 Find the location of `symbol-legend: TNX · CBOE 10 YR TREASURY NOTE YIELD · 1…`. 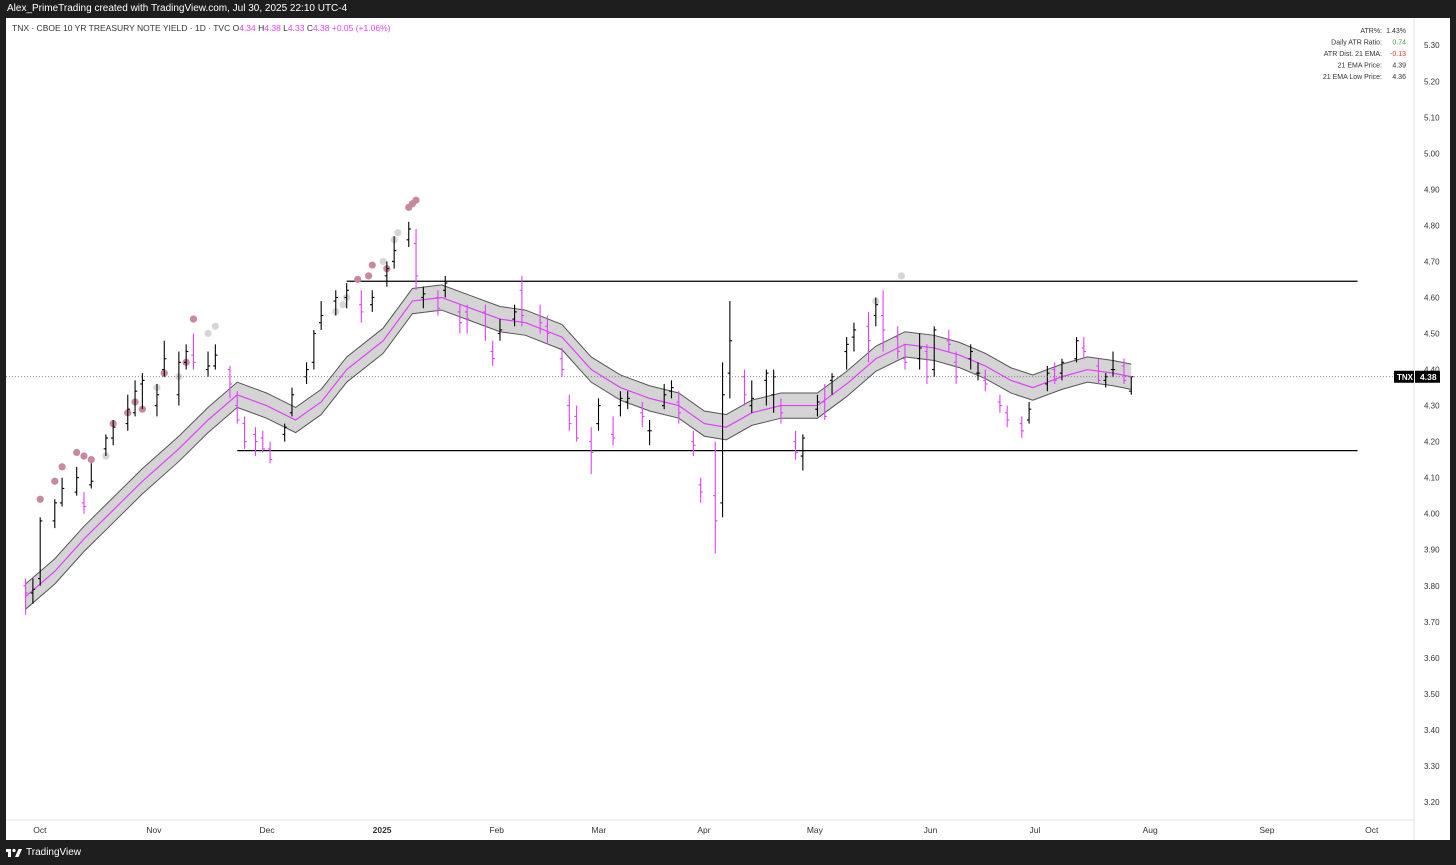

symbol-legend: TNX · CBOE 10 YR TREASURY NOTE YIELD · 1… is located at coordinates (201, 28).